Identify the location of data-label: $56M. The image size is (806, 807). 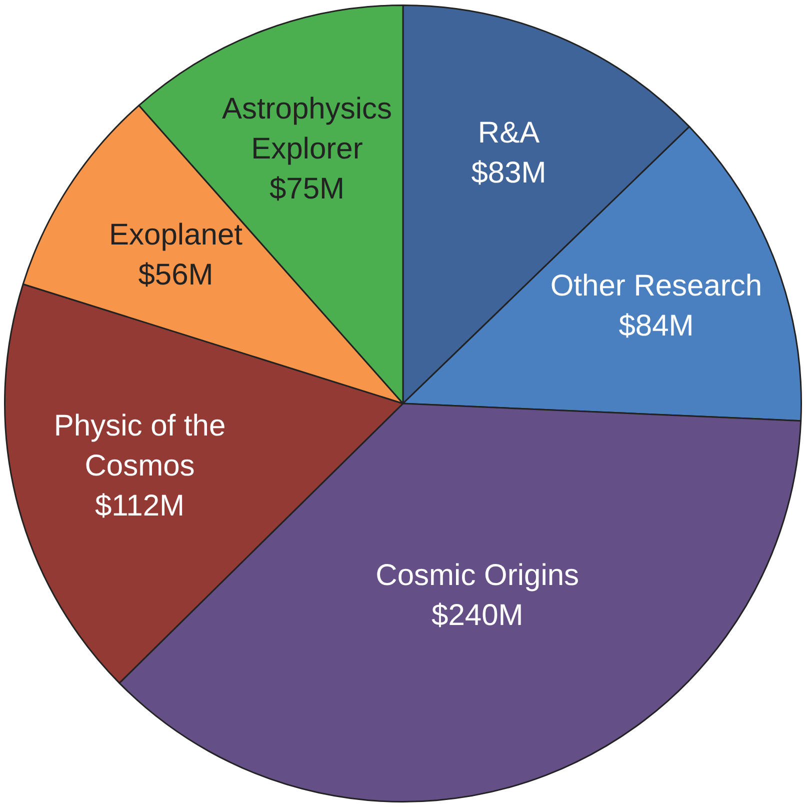
(176, 275).